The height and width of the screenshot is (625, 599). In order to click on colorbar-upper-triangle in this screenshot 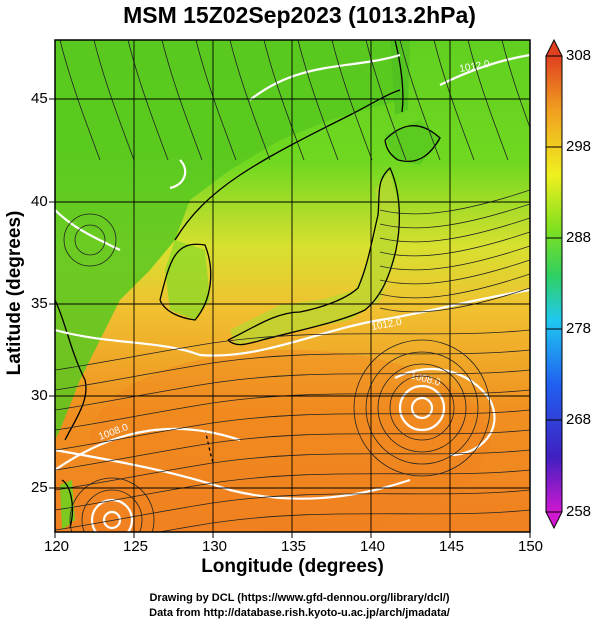, I will do `click(554, 47)`.